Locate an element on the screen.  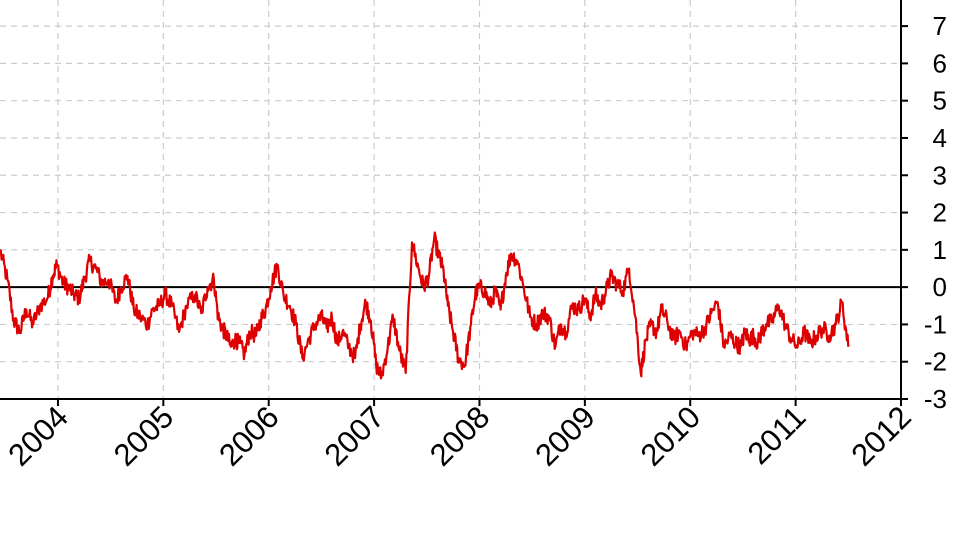
x-tick-label: 2008 is located at coordinates (460, 436).